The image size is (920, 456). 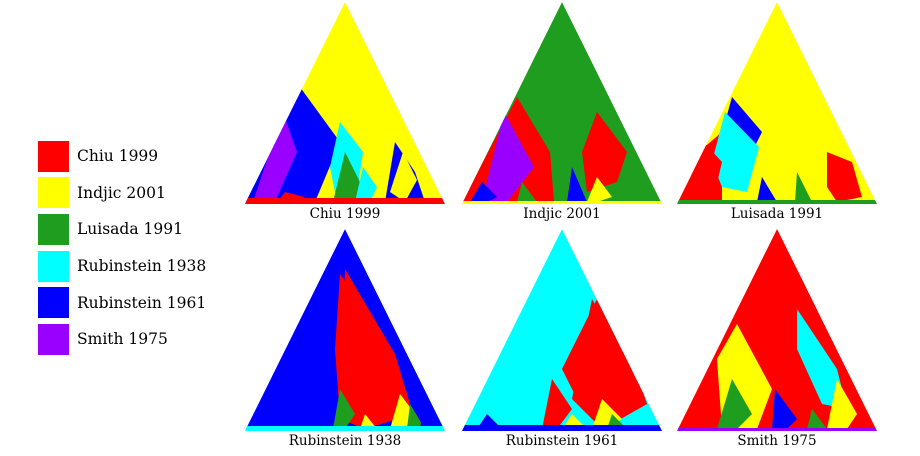 I want to click on panel-title: Smith 1975, so click(x=777, y=441).